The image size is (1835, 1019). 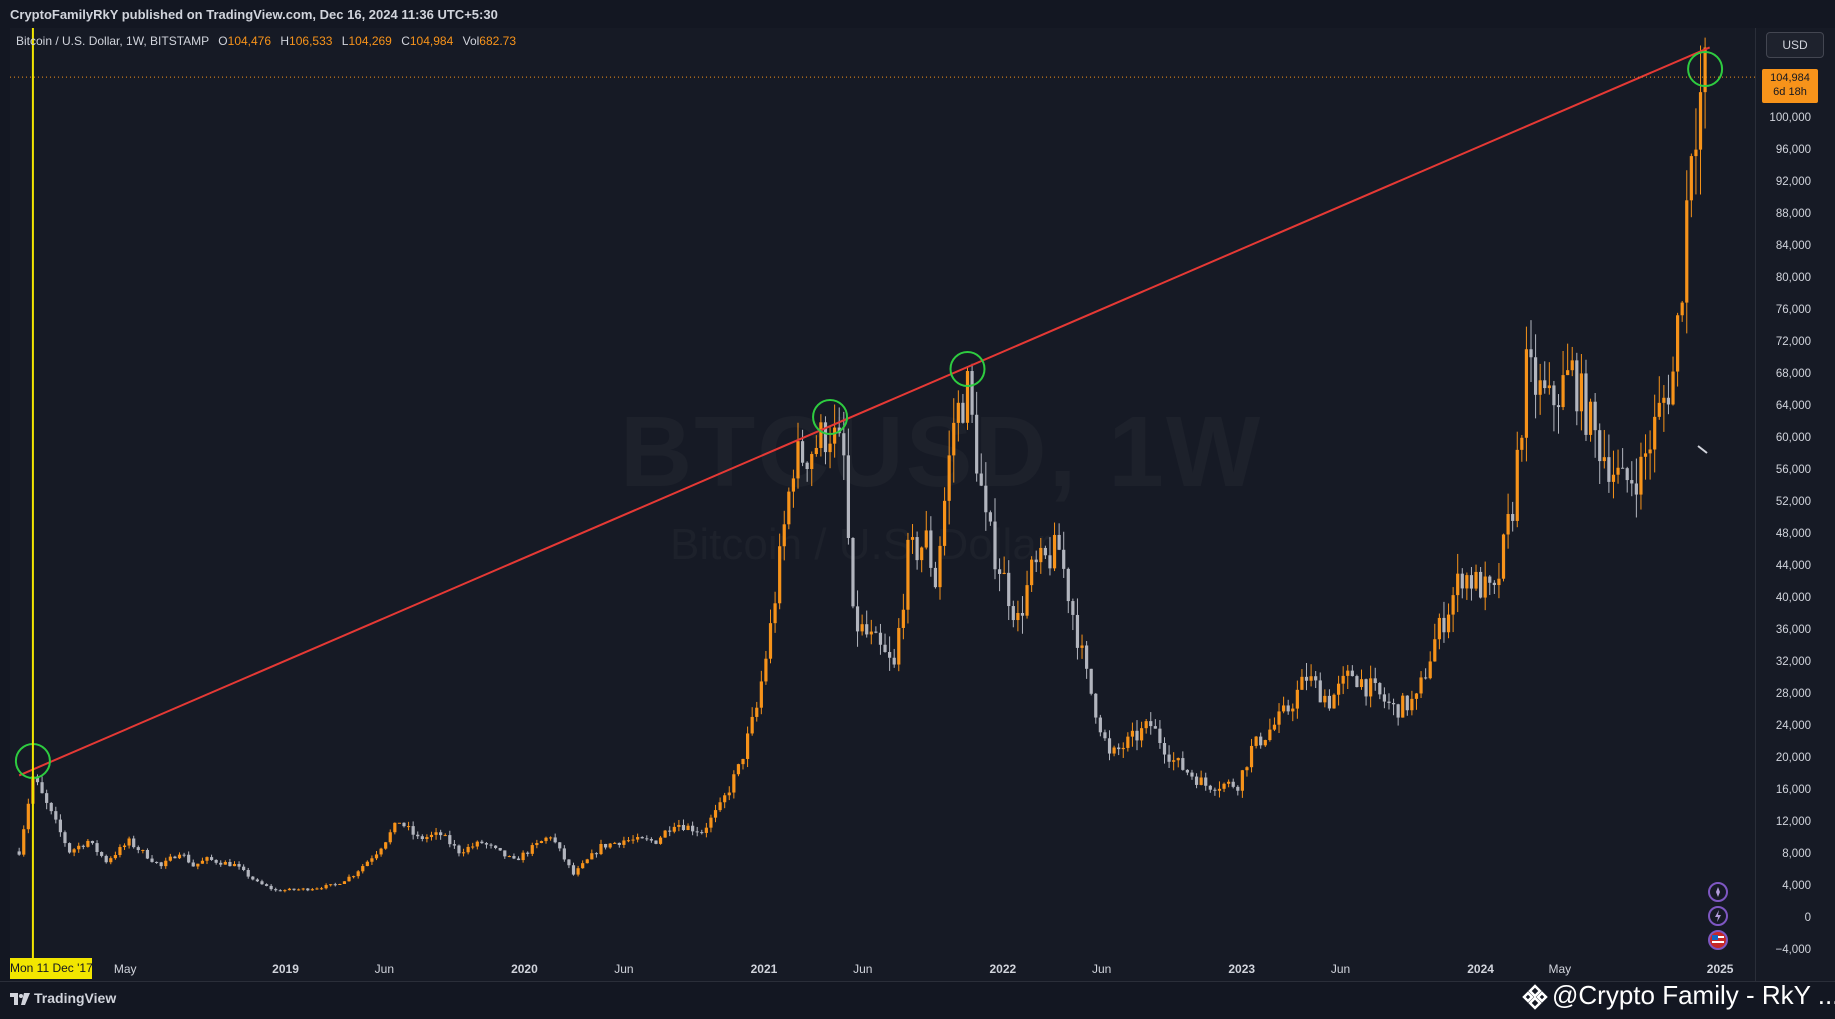 What do you see at coordinates (1795, 504) in the screenshot?
I see `price-axis` at bounding box center [1795, 504].